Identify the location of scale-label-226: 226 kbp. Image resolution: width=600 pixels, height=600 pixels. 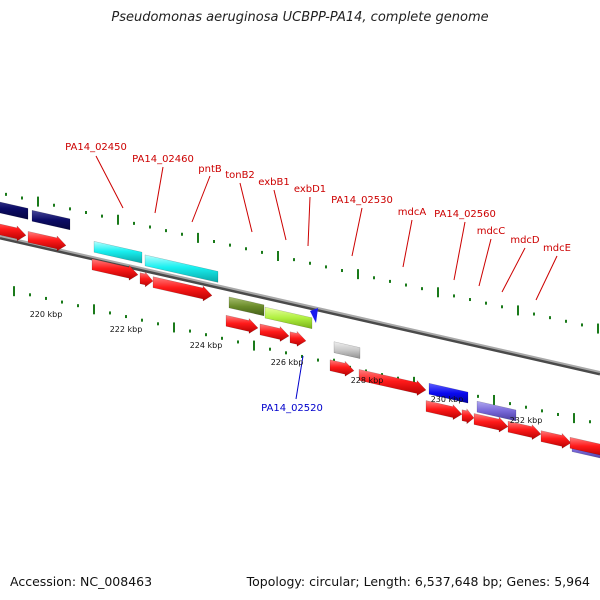
(287, 362).